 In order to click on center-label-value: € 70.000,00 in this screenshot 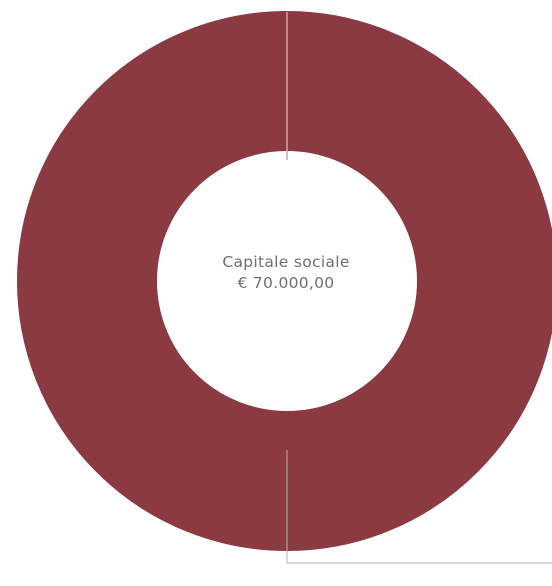, I will do `click(286, 283)`.